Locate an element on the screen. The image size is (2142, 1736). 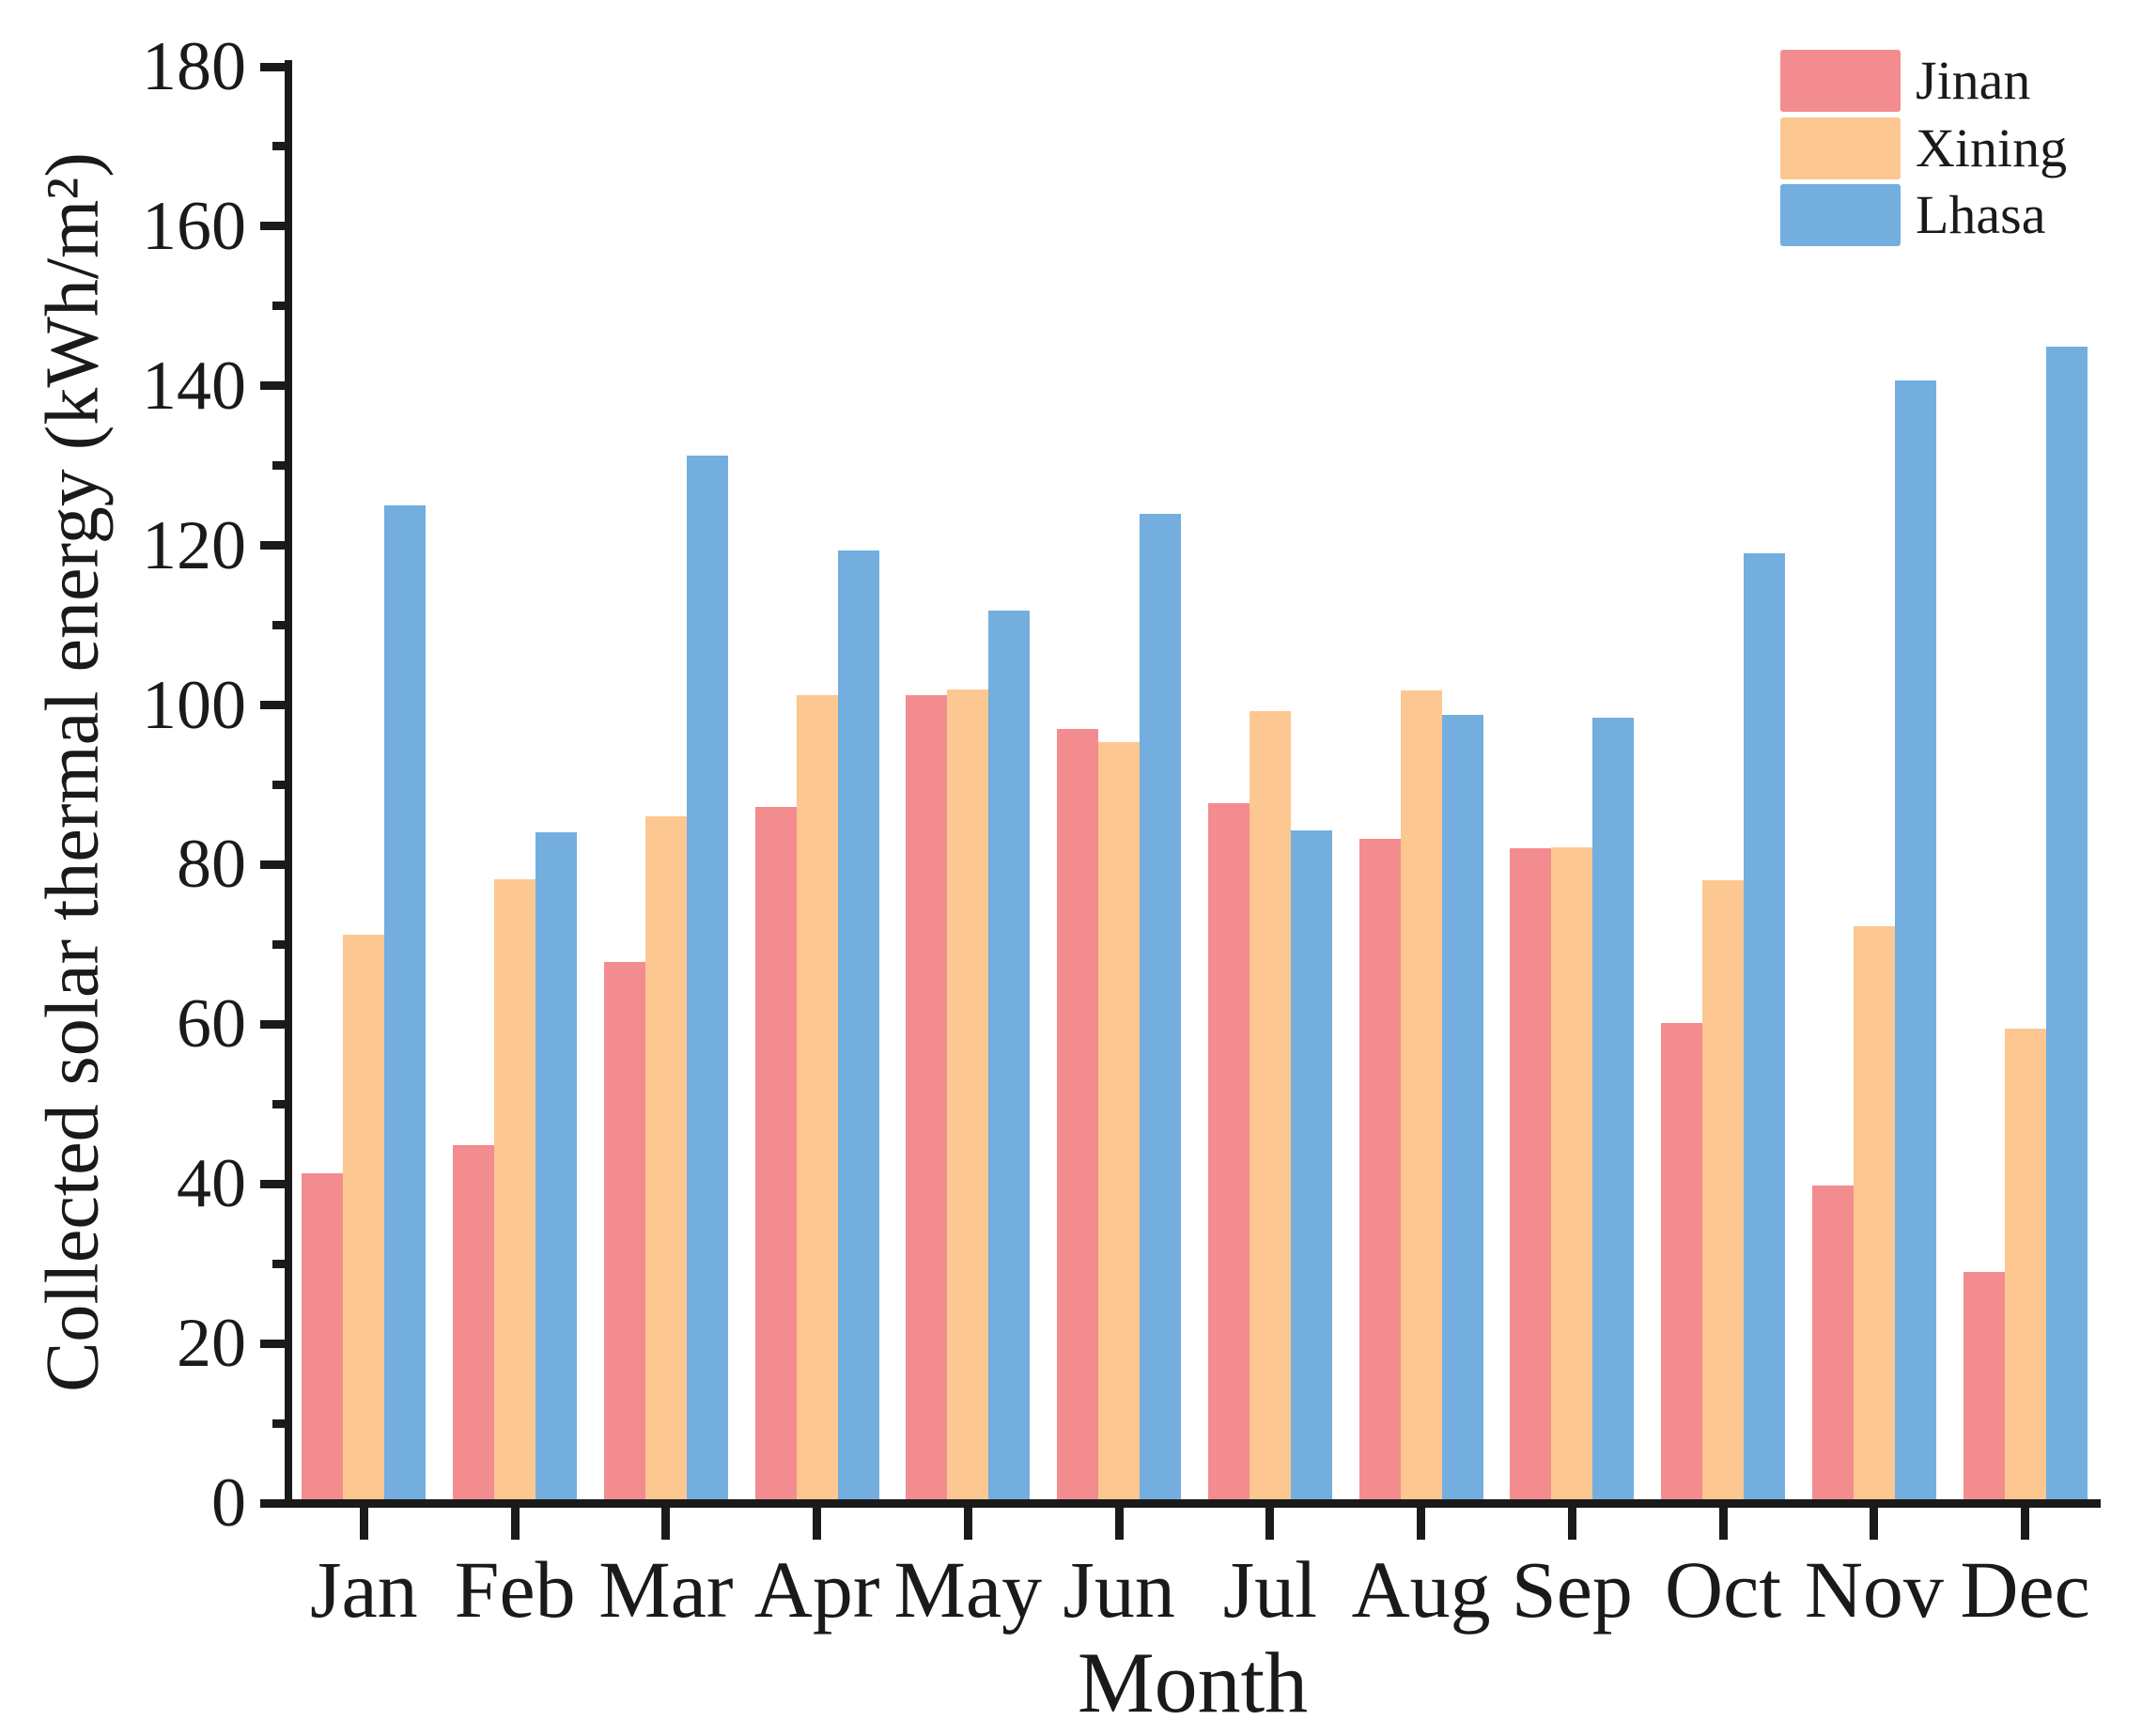
bar-xining-nov is located at coordinates (1874, 1214).